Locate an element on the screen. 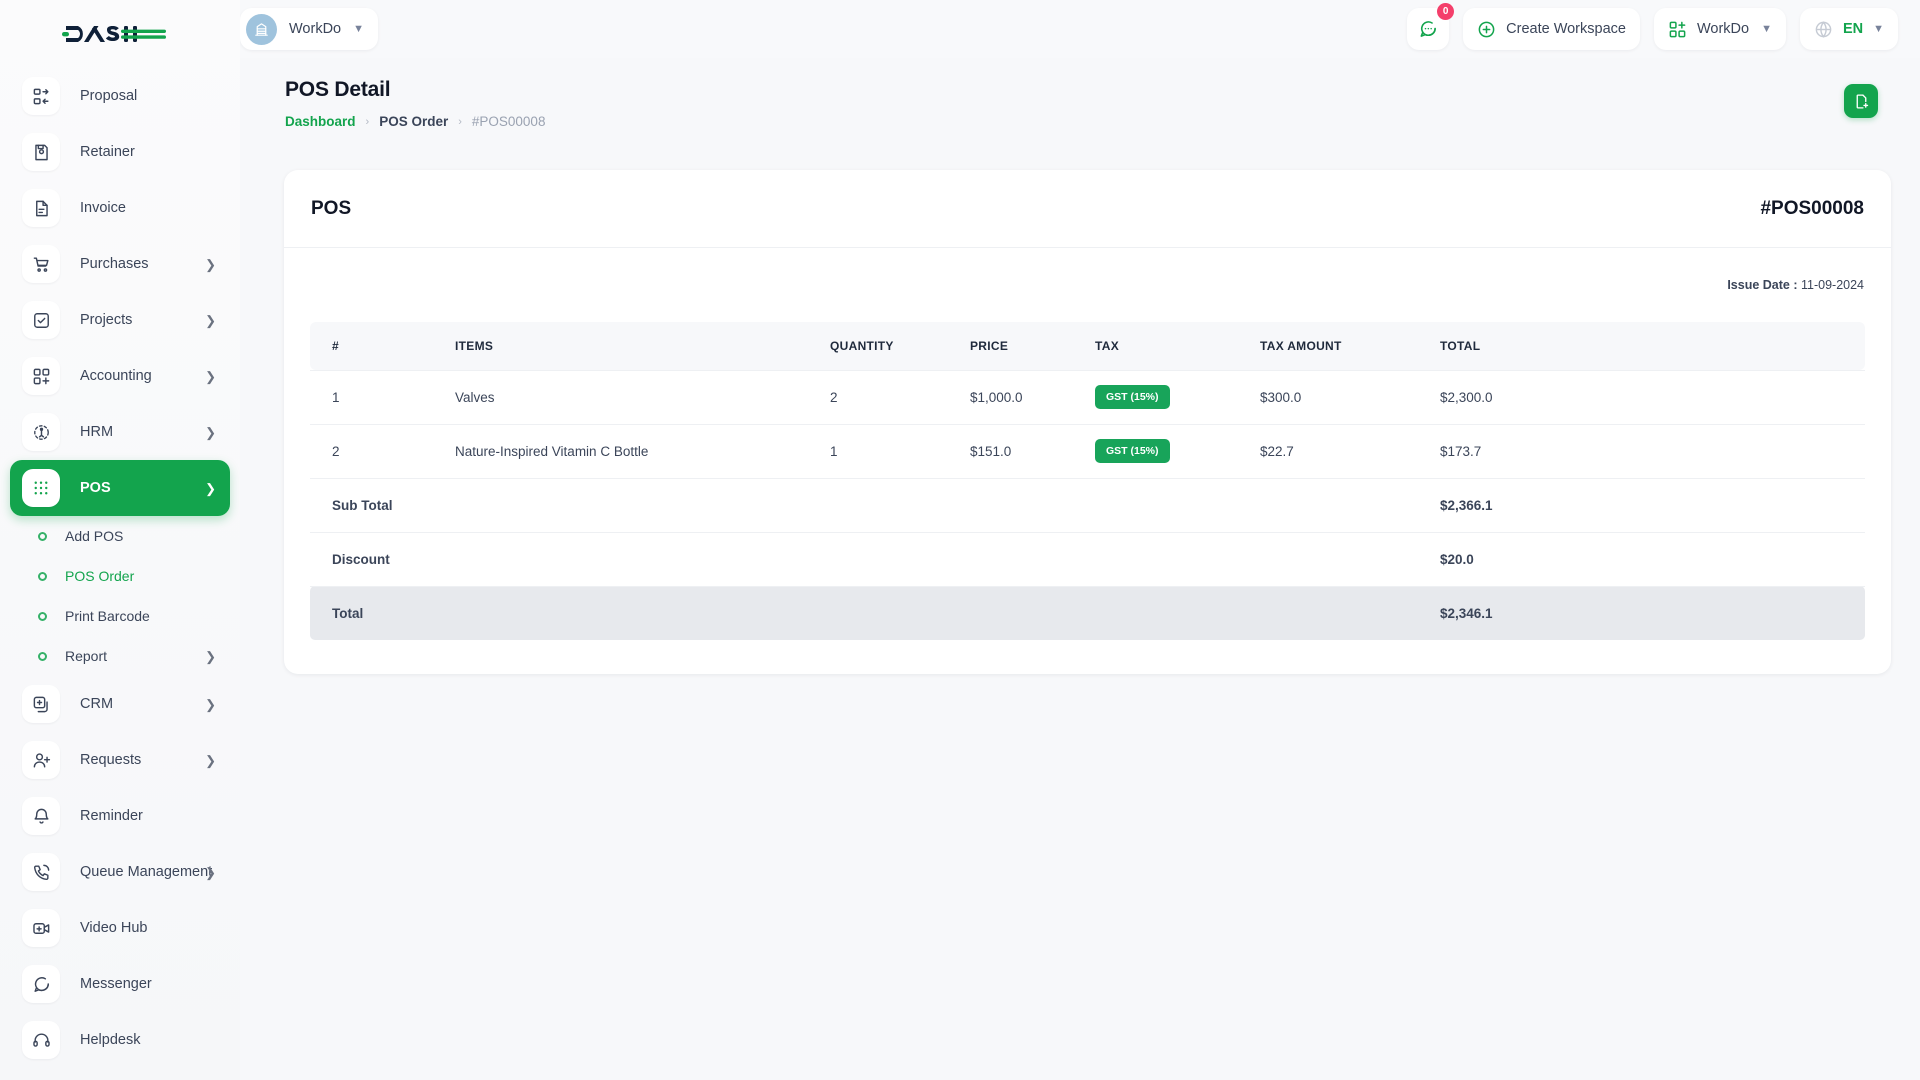 The height and width of the screenshot is (1080, 1920). sidebar-item-helpdesk: Helpdesk is located at coordinates (120, 1040).